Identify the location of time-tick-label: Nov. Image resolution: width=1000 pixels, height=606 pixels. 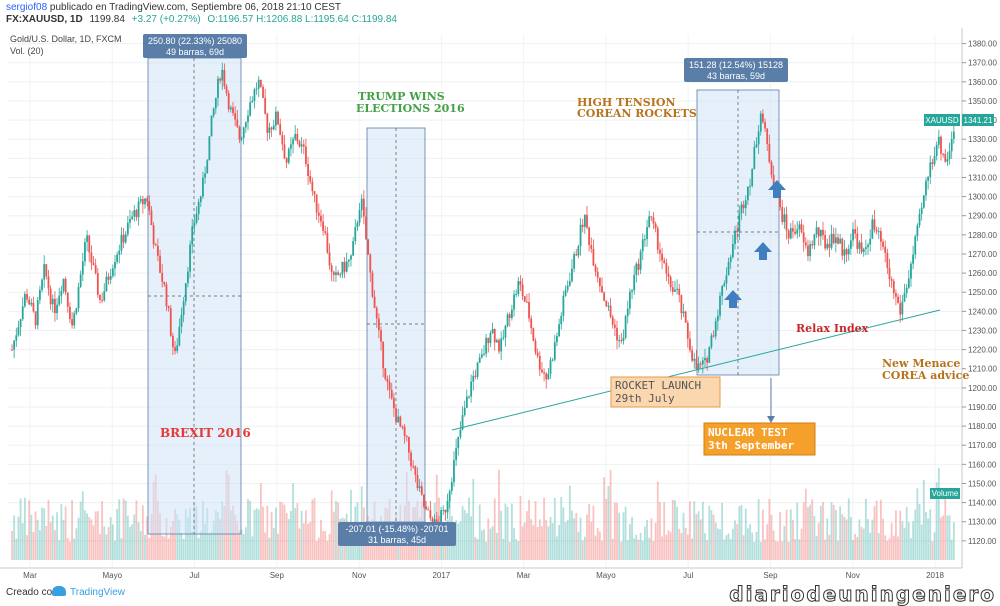
(359, 575).